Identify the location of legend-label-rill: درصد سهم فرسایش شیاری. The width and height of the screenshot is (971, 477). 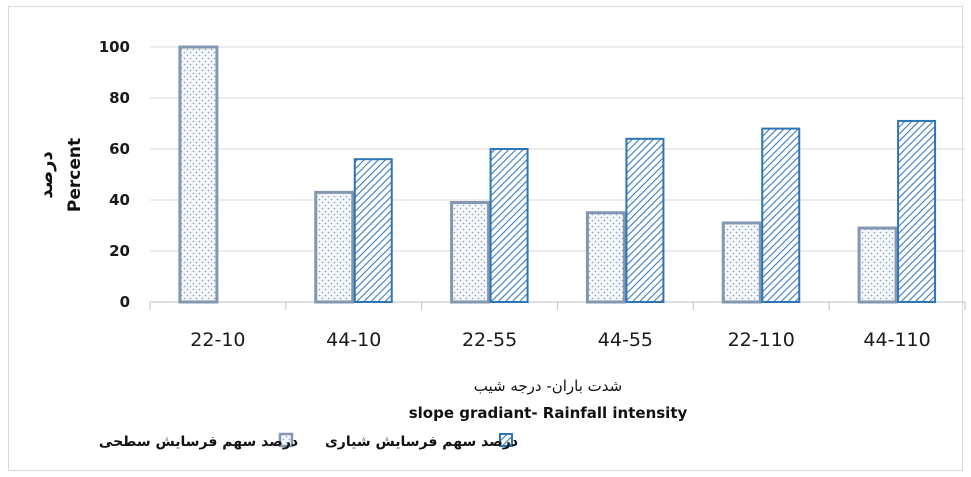
(421, 442).